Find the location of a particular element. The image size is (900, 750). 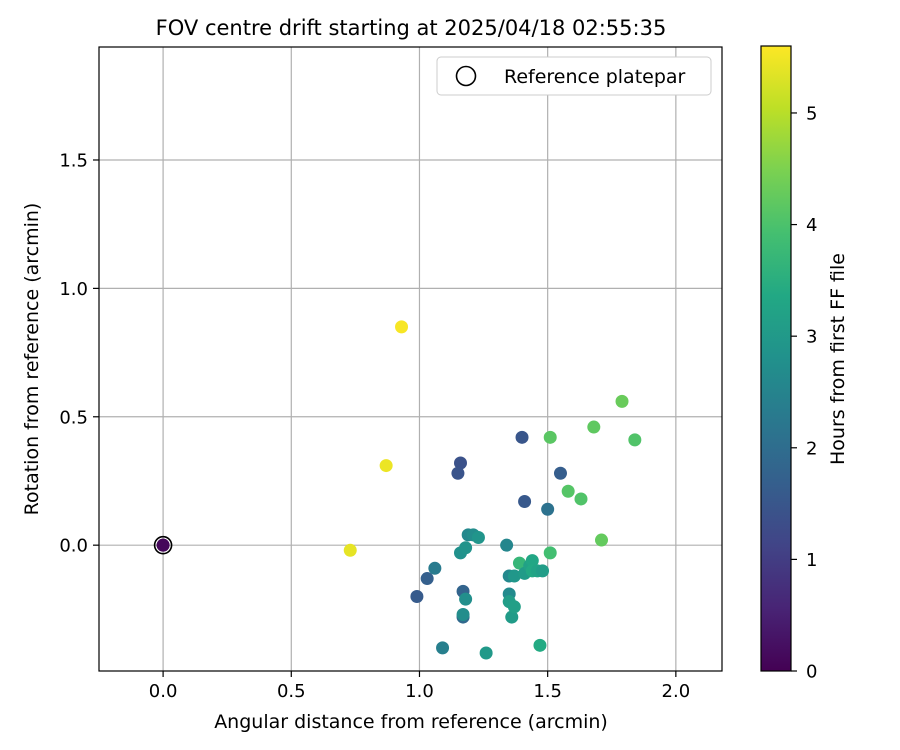

x-axis-label: Angular distance from reference (arcmin) is located at coordinates (411, 722).